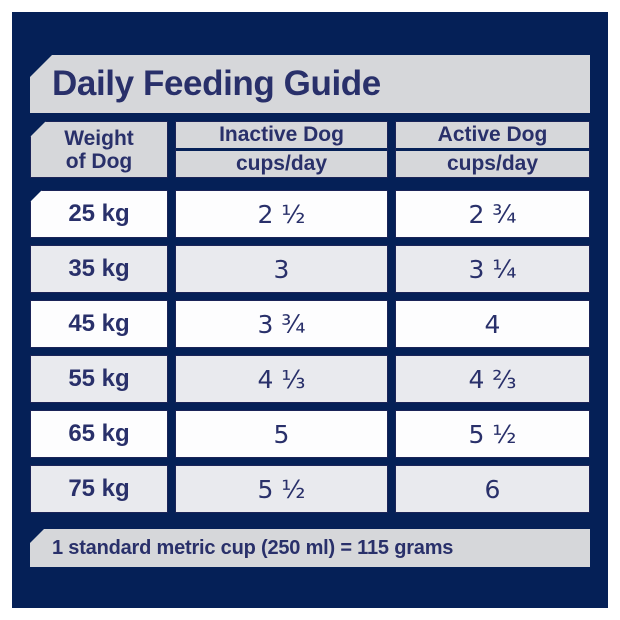 The image size is (620, 620). I want to click on weight-cell: 35 kg, so click(99, 269).